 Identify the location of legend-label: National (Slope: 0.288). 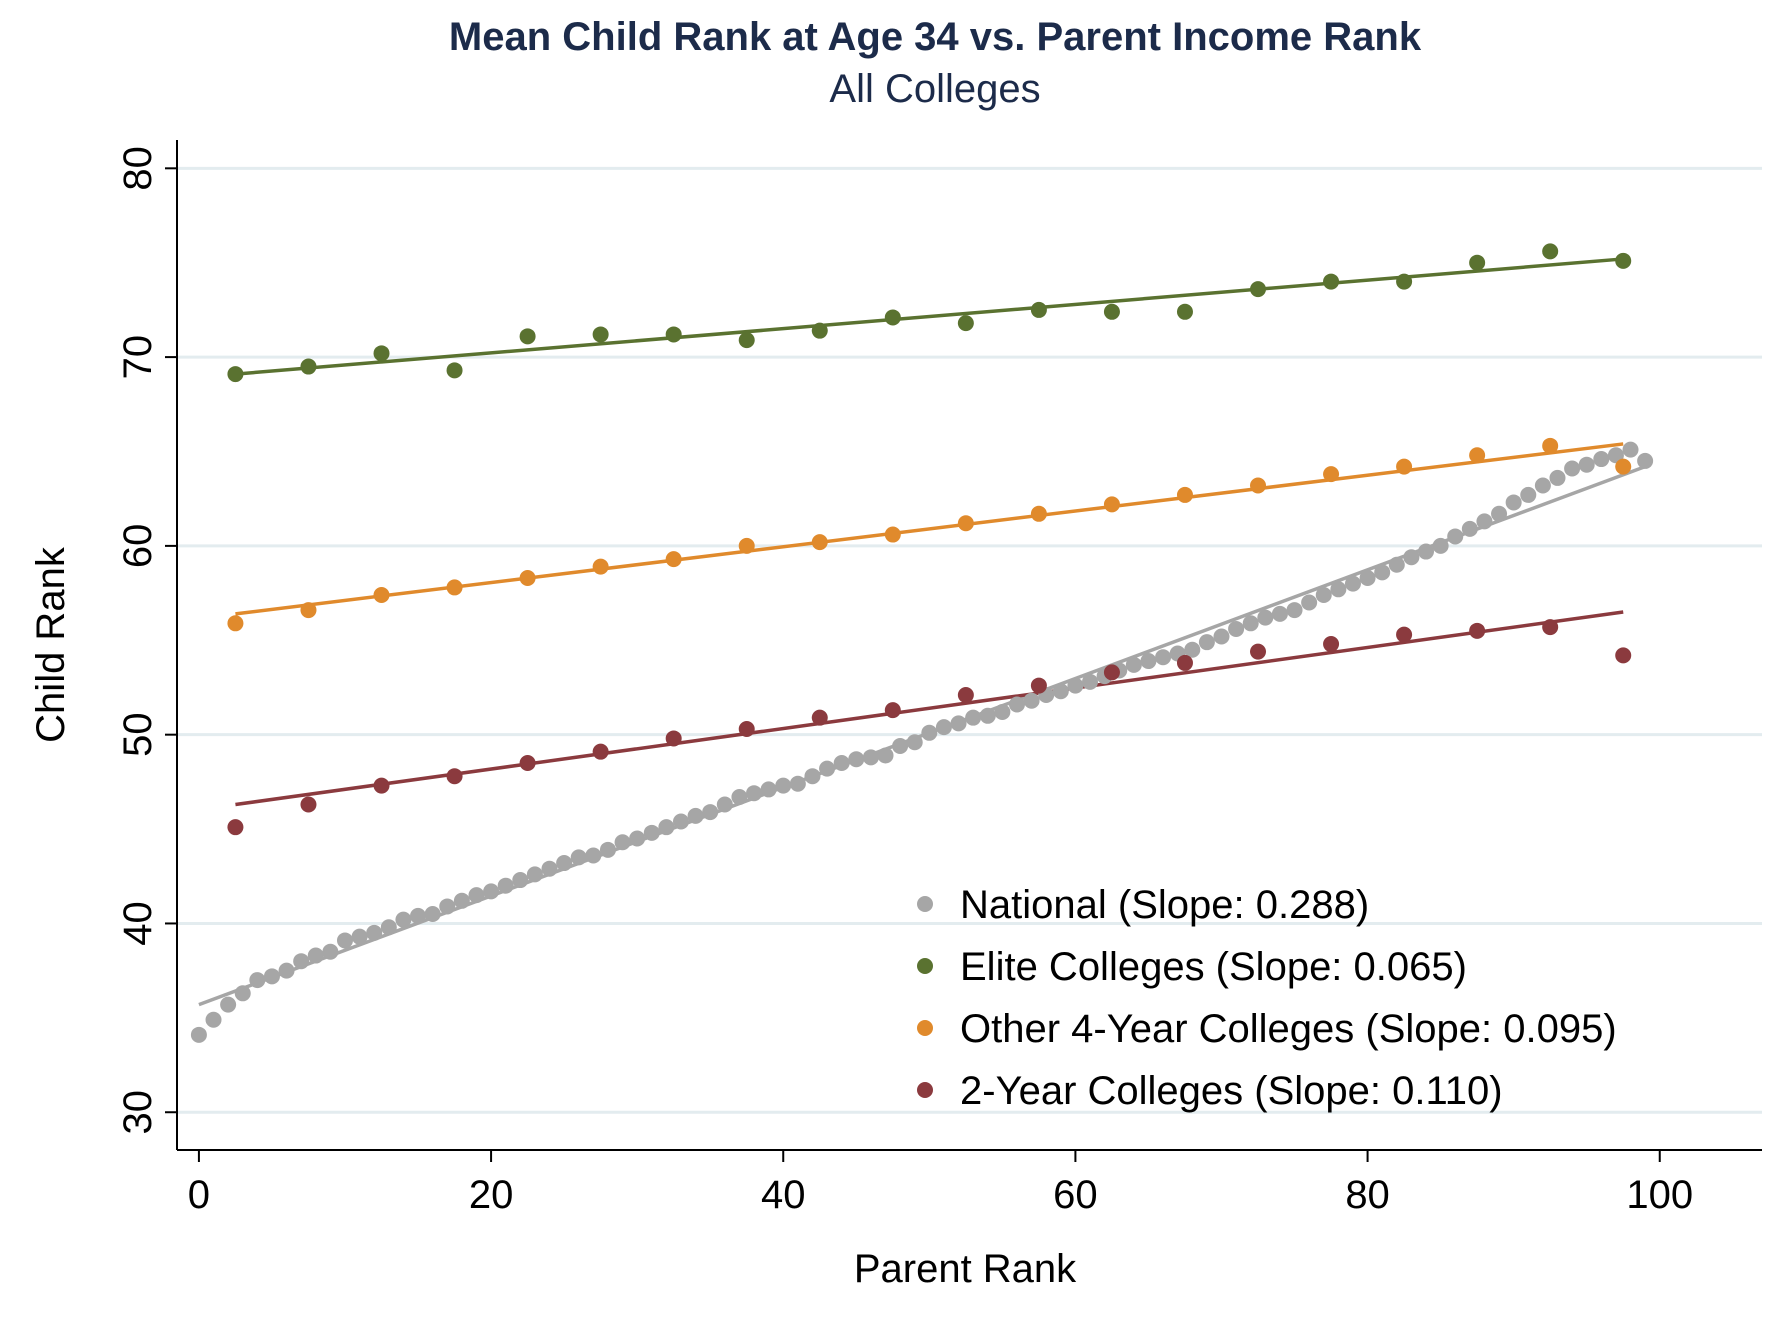
(1164, 905).